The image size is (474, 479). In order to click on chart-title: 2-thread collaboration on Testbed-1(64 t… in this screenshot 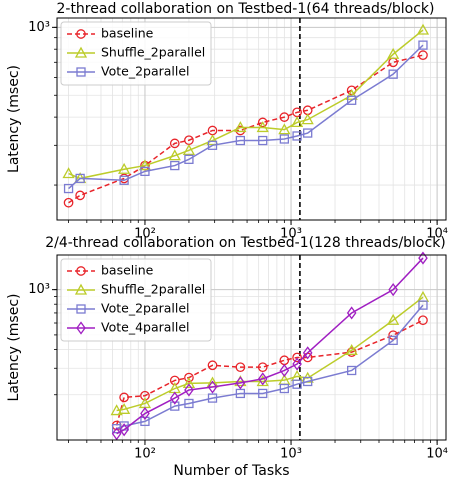, I will do `click(245, 9)`.